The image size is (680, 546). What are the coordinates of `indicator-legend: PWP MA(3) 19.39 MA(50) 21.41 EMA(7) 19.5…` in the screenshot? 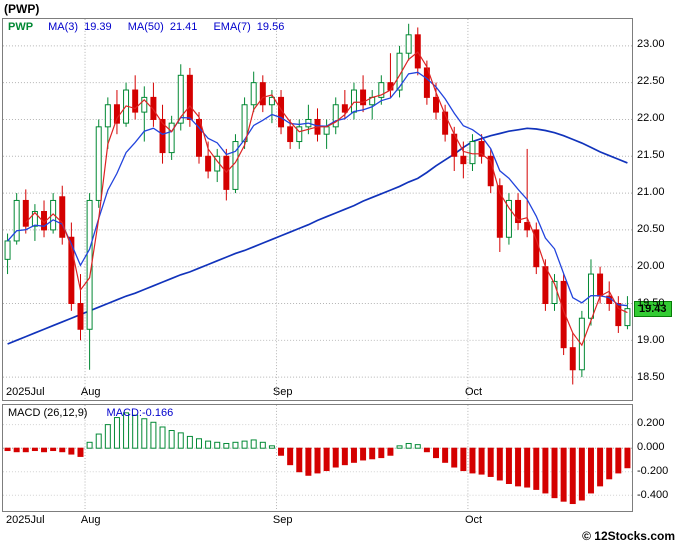 It's located at (152, 27).